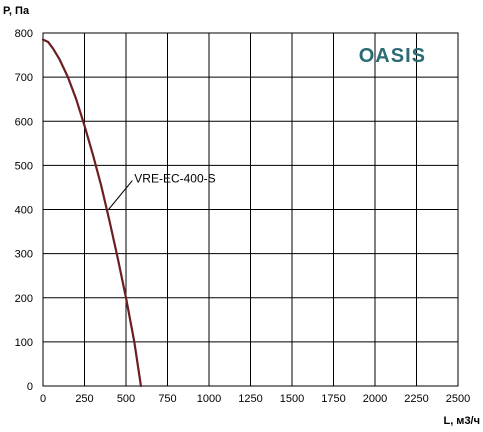 This screenshot has height=432, width=483. I want to click on x-tick-label: 2000, so click(375, 399).